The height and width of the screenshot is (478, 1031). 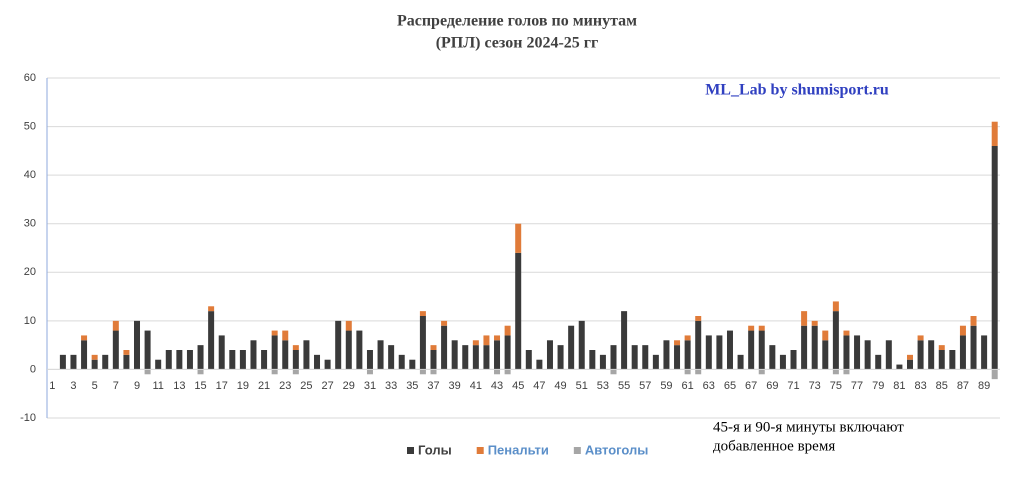 I want to click on x-tick-label: 59, so click(x=666, y=386).